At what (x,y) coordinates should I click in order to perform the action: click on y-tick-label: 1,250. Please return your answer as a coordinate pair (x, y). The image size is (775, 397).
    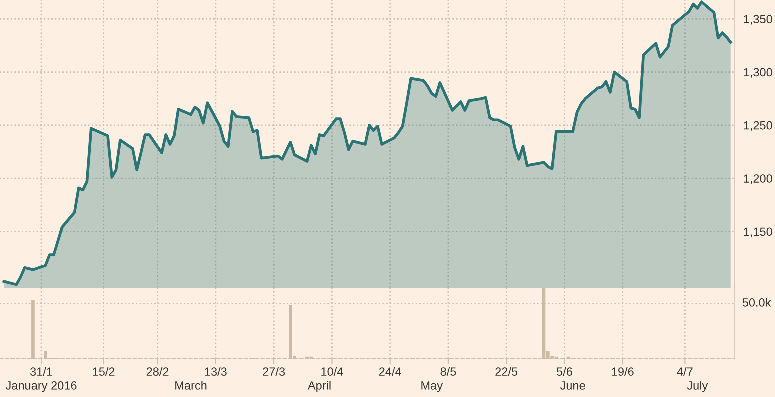
    Looking at the image, I should click on (758, 126).